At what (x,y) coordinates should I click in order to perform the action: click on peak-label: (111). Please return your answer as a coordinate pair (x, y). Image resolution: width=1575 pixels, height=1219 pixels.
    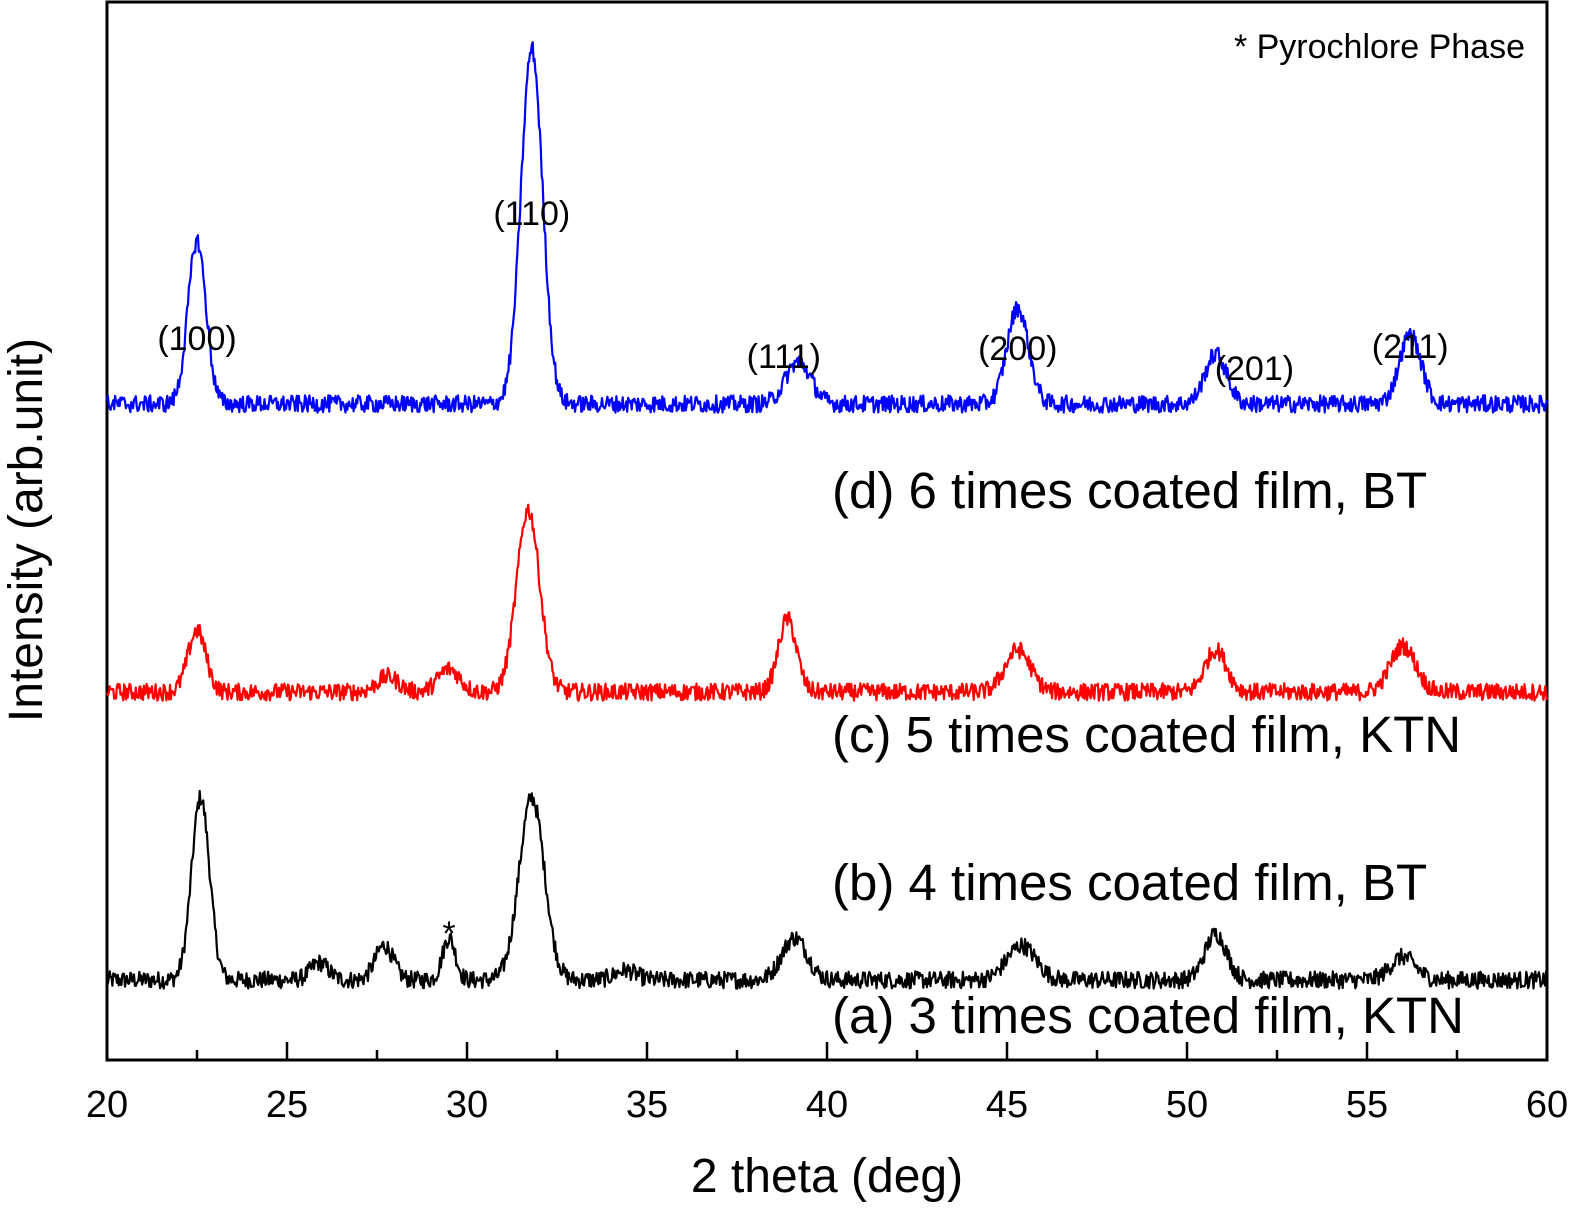
    Looking at the image, I should click on (784, 357).